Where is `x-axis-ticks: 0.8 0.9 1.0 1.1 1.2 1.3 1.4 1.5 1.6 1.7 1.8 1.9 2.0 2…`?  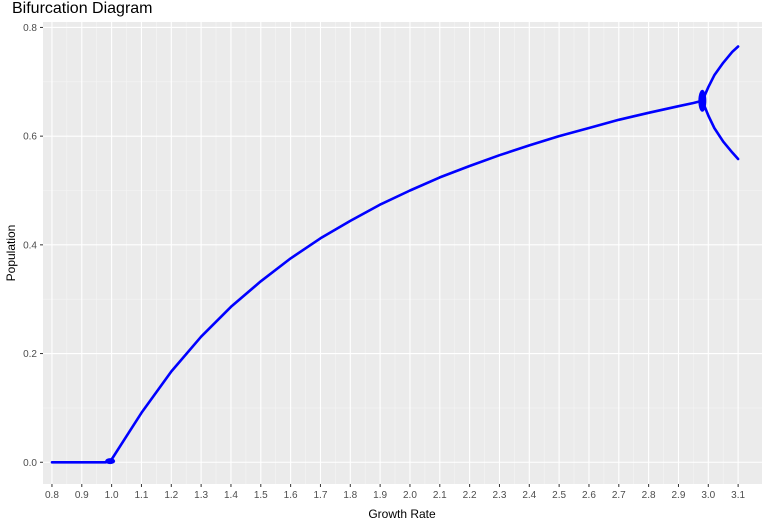
x-axis-ticks: 0.8 0.9 1.0 1.1 1.2 1.3 1.4 1.5 1.6 1.7 1.8 1.9 2.0 2… is located at coordinates (395, 492).